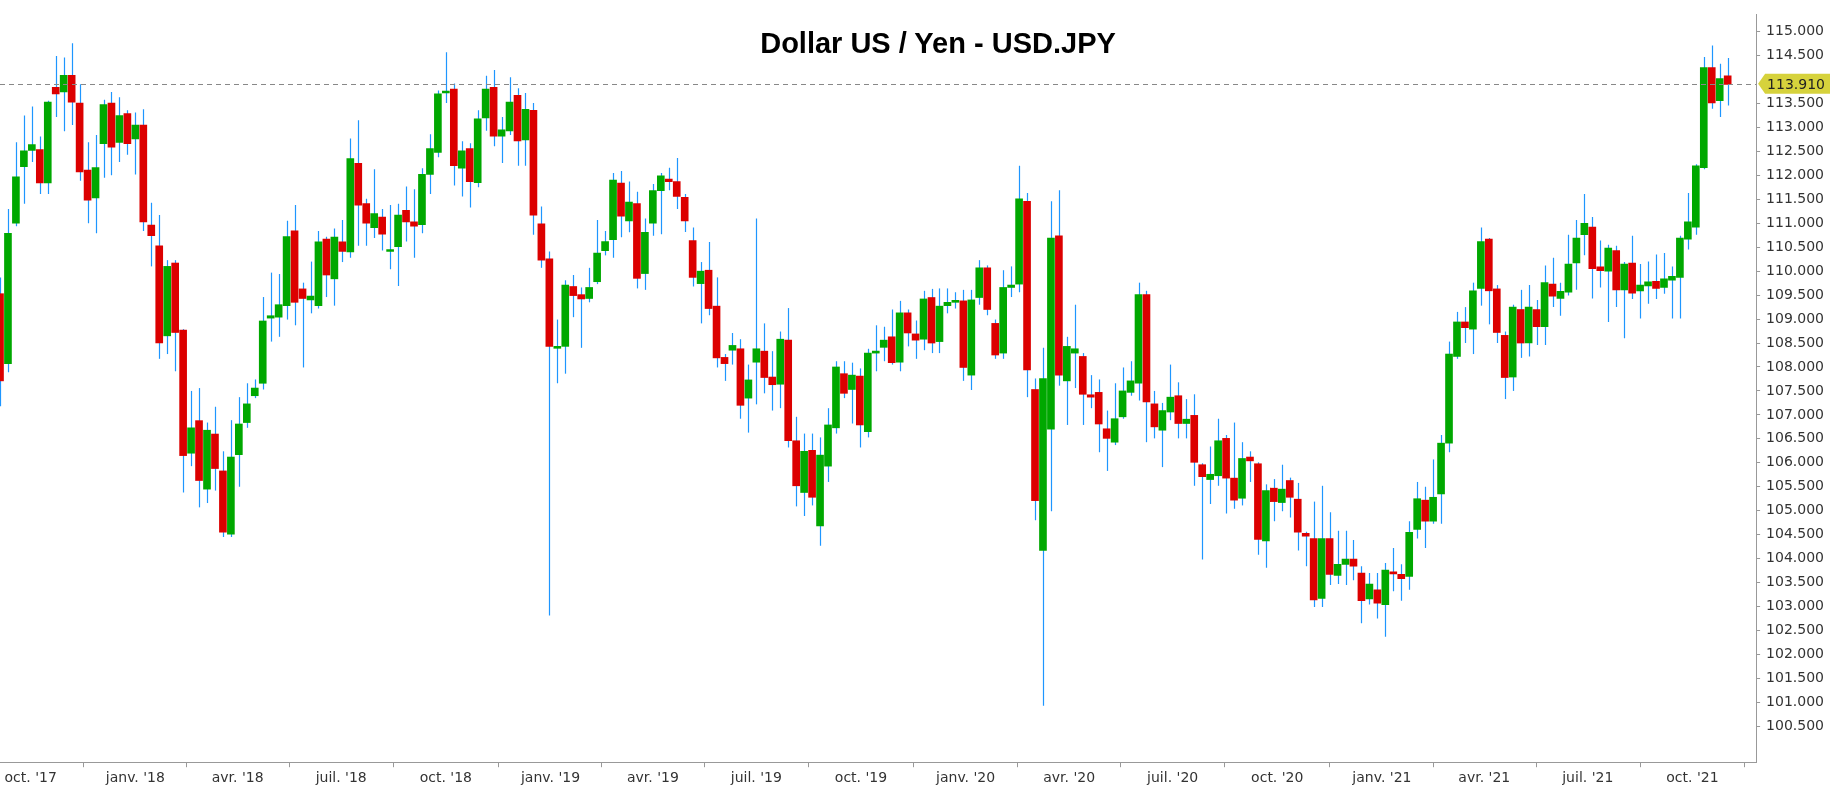 This screenshot has height=796, width=1832. Describe the element at coordinates (1795, 485) in the screenshot. I see `y-tick-label: 105.500` at that location.